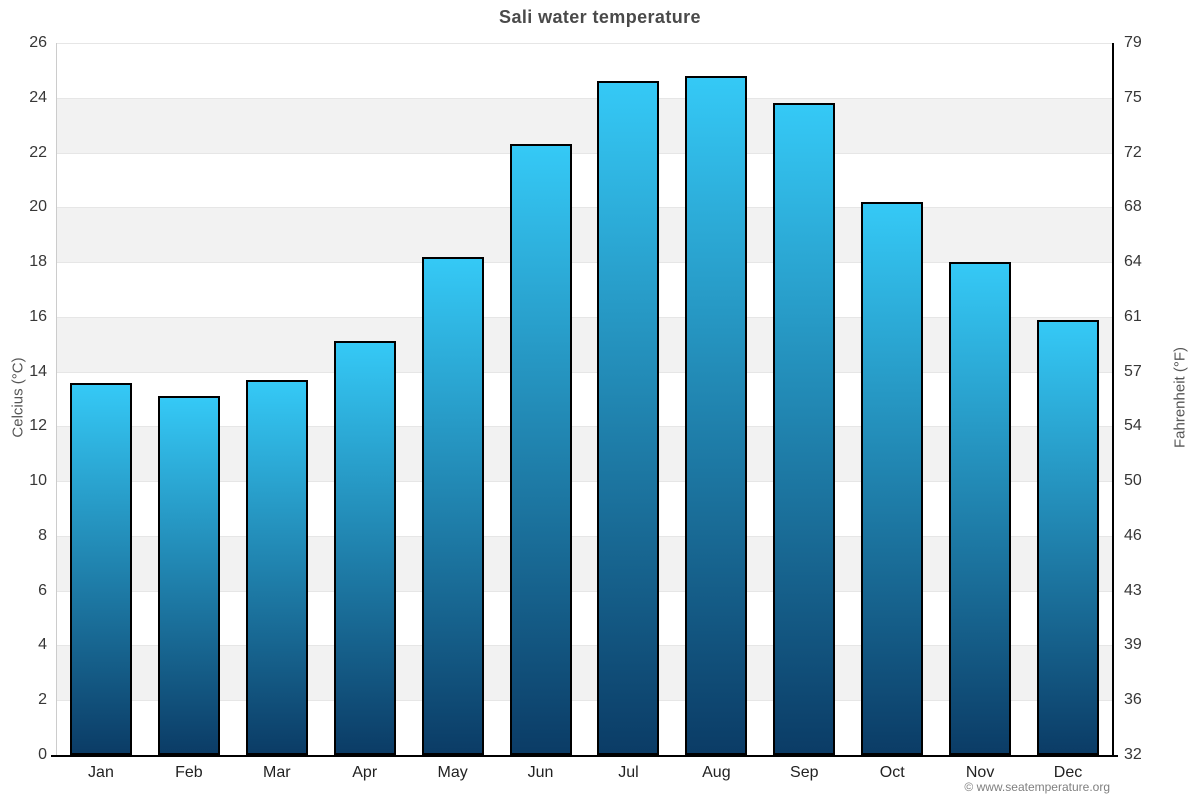 This screenshot has height=800, width=1200. Describe the element at coordinates (1133, 645) in the screenshot. I see `fahrenheit-tick-label: 39` at that location.